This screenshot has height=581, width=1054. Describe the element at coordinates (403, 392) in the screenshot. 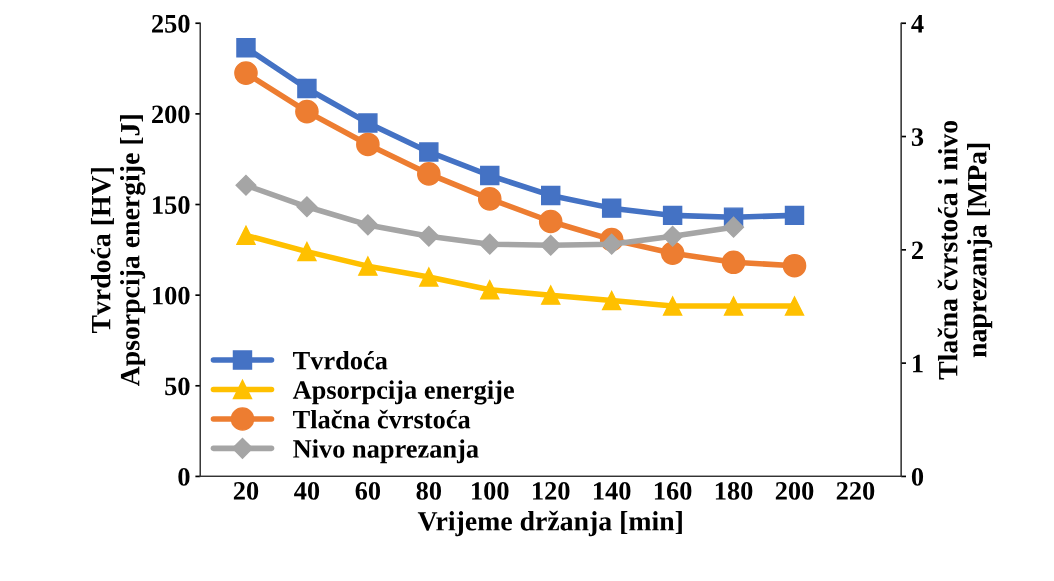

I see `legend-label: Apsorpcija energije` at that location.